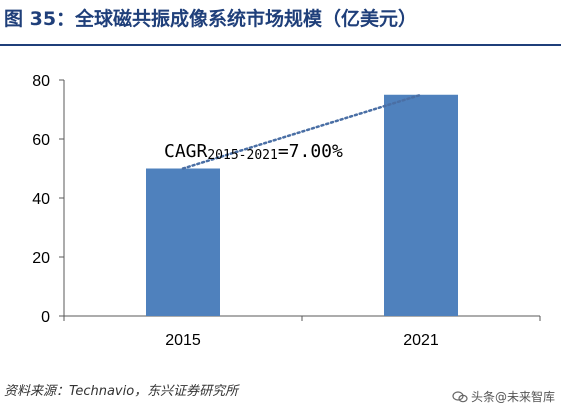 This screenshot has height=413, width=561. I want to click on y-tick-label: 40, so click(41, 199).